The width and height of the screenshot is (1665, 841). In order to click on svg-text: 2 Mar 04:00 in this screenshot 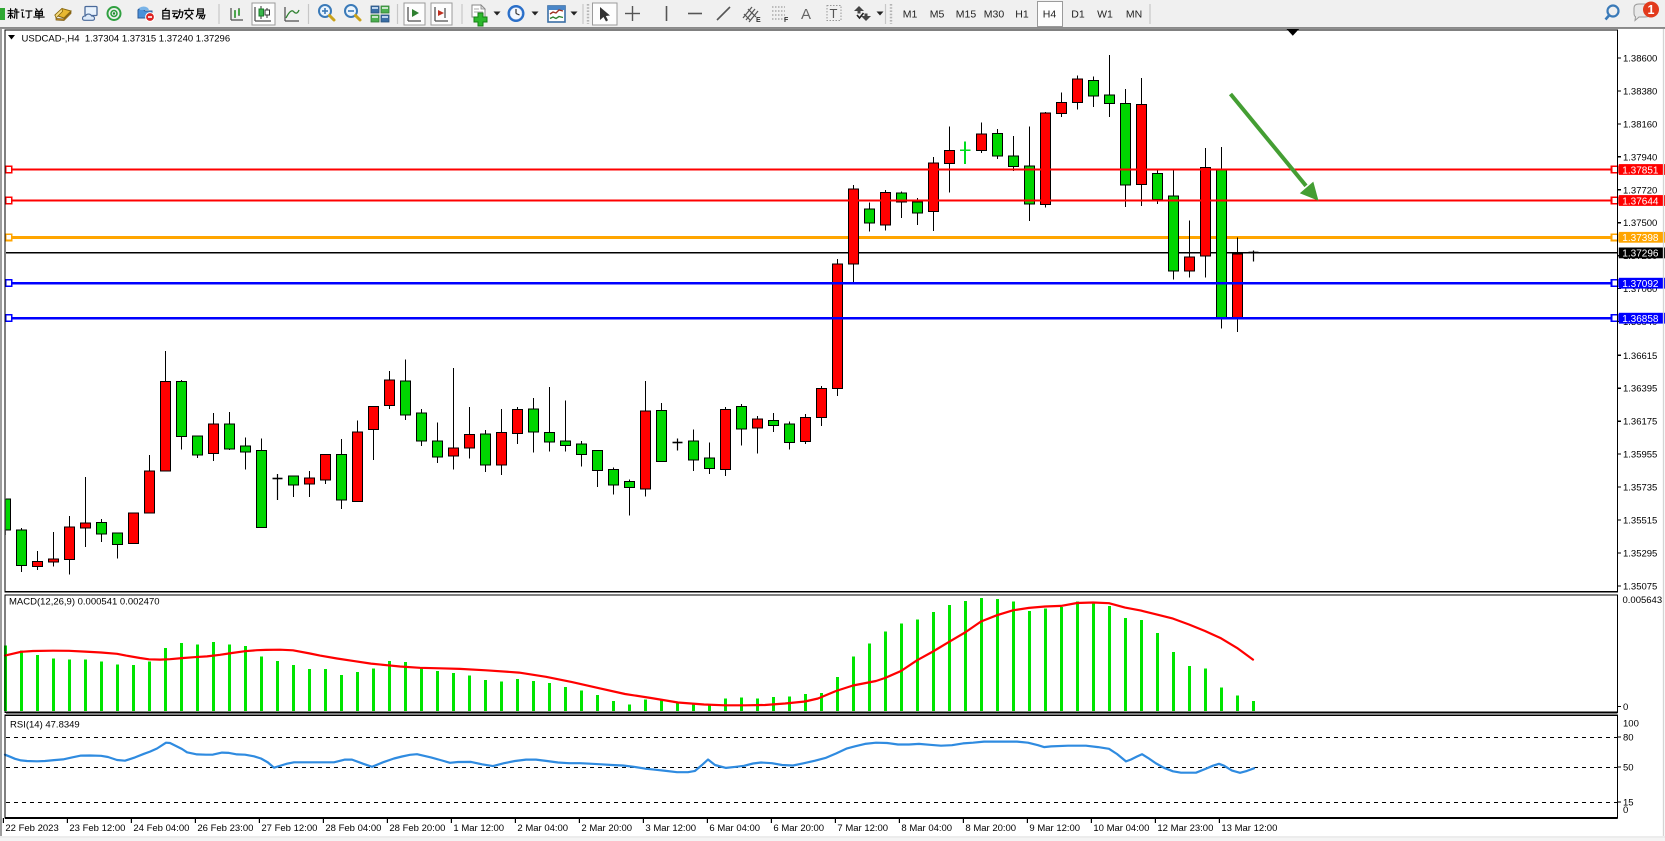, I will do `click(542, 828)`.